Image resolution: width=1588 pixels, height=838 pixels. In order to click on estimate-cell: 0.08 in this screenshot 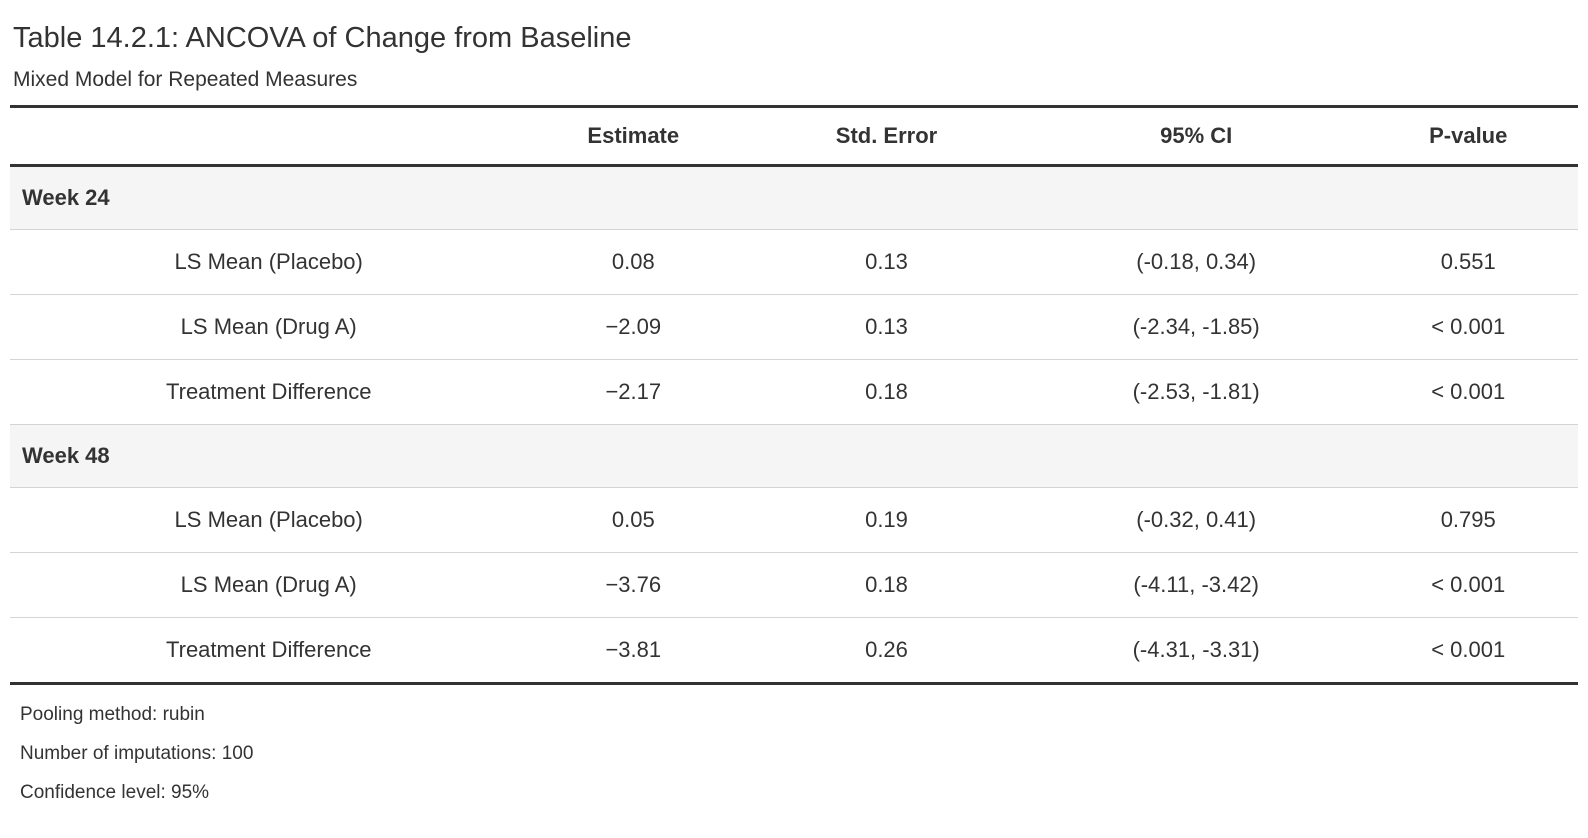, I will do `click(633, 262)`.